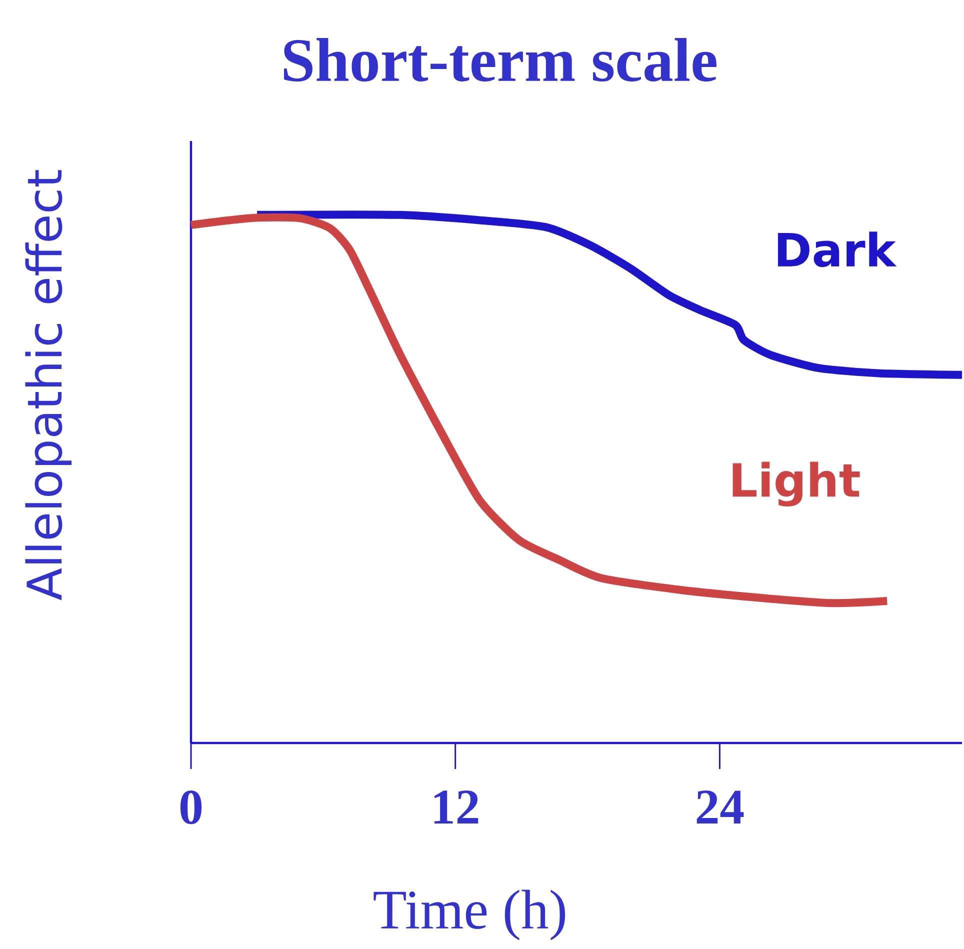 The image size is (964, 949). I want to click on x-tick-label: 12, so click(456, 807).